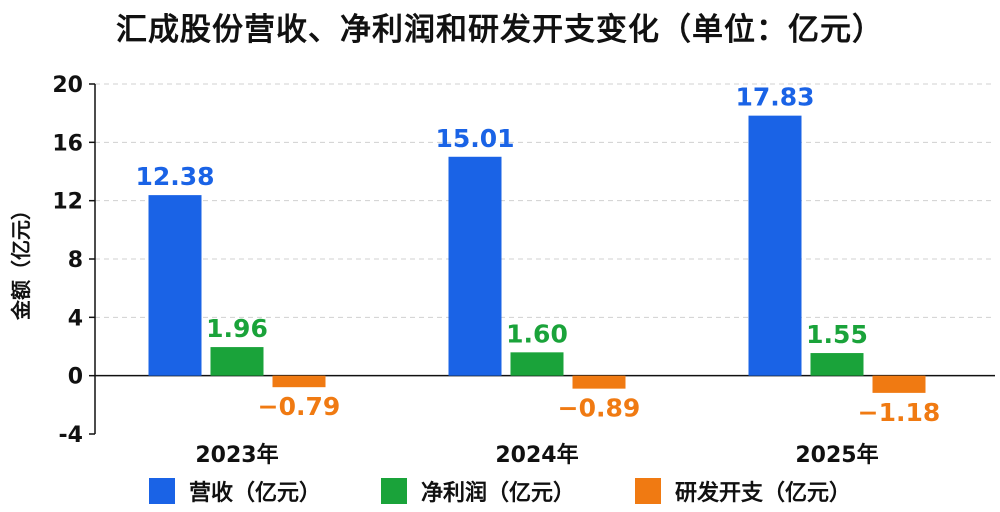 This screenshot has height=512, width=1000. What do you see at coordinates (67, 143) in the screenshot?
I see `y-tick-label: 16` at bounding box center [67, 143].